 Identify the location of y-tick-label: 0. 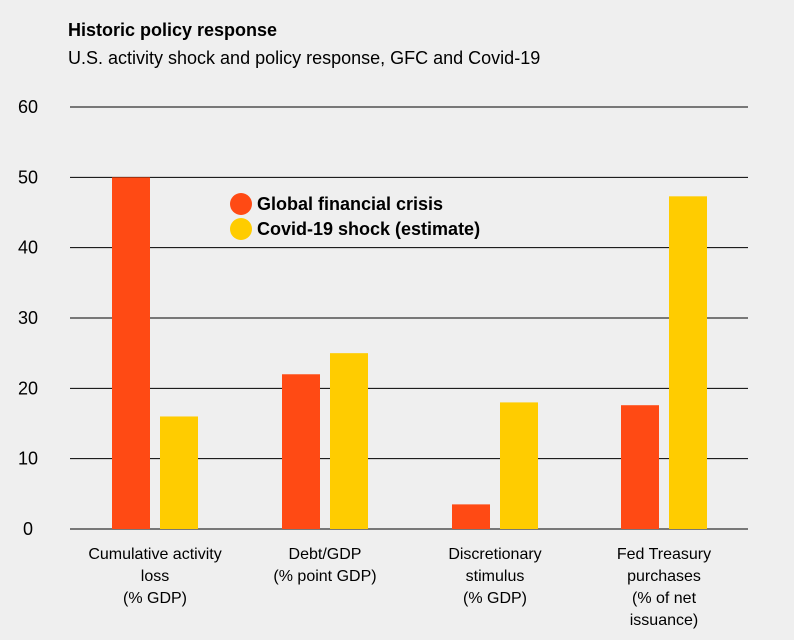
(28, 529).